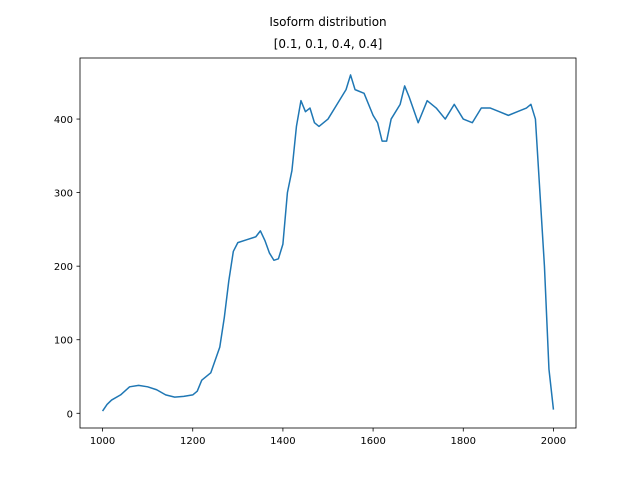  I want to click on x-tick-label: 1800, so click(463, 441).